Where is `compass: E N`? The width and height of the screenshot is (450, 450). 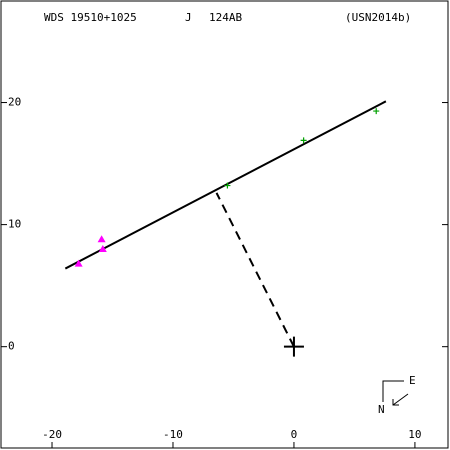
compass: E N is located at coordinates (397, 395).